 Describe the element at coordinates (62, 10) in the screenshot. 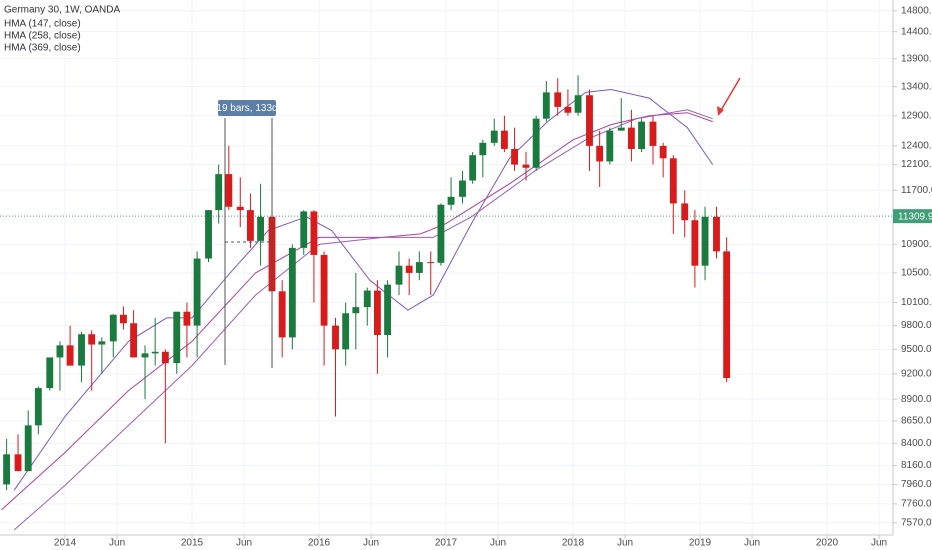

I see `legend-title: Germany 30, 1W, OANDA` at that location.